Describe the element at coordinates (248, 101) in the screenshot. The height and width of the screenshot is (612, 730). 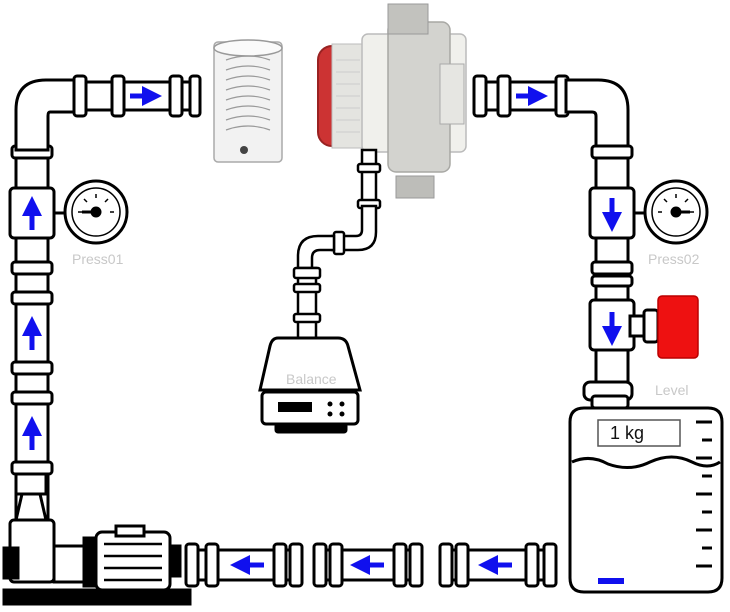
I see `filter-housing` at that location.